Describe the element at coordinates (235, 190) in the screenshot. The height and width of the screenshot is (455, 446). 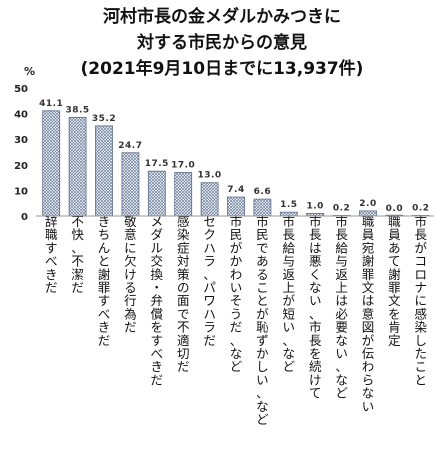
I see `data-label: 7.4` at that location.